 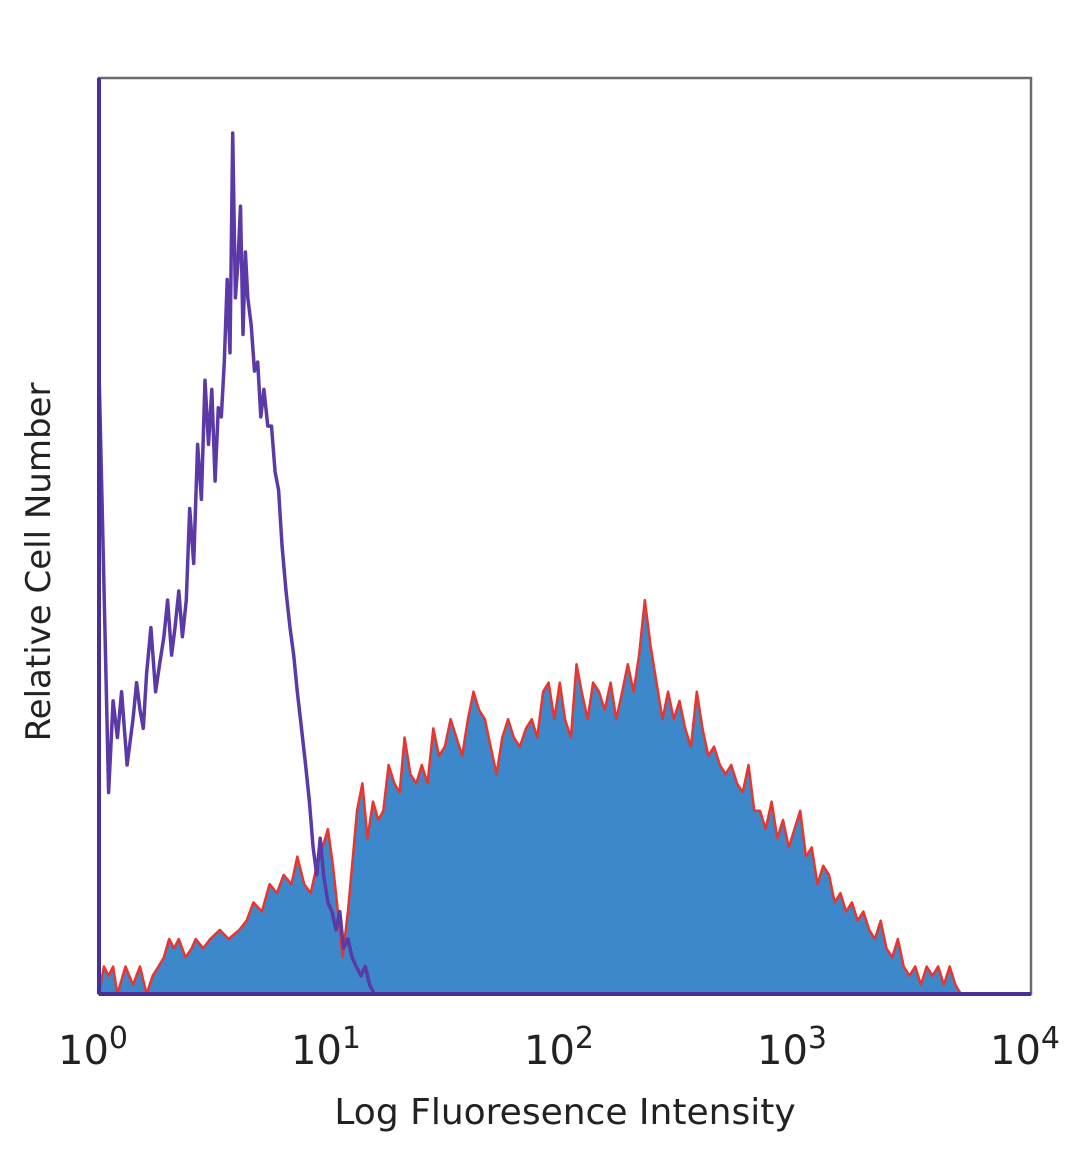 What do you see at coordinates (564, 1112) in the screenshot?
I see `x-axis-title: Log Fluoresence Intensity` at bounding box center [564, 1112].